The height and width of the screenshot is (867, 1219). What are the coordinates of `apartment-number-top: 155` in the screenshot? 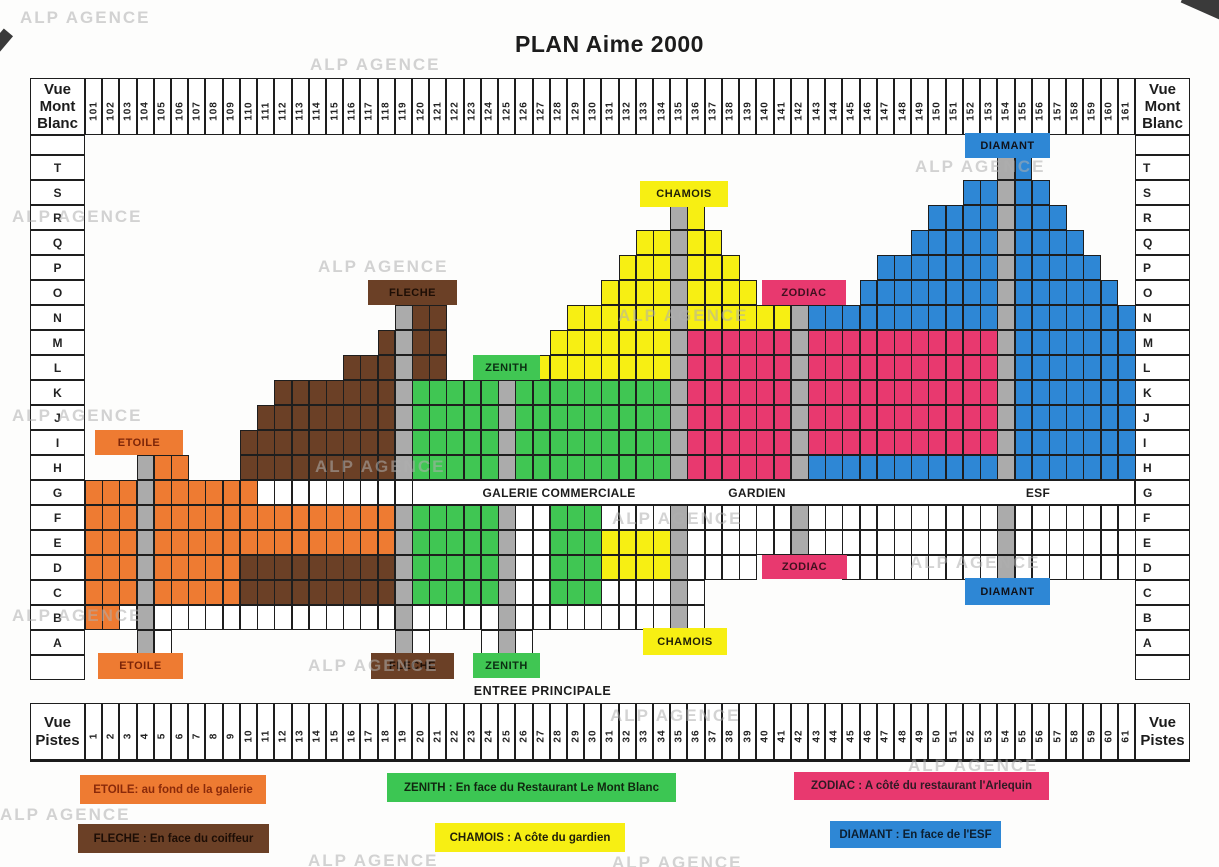 It's located at (1023, 106).